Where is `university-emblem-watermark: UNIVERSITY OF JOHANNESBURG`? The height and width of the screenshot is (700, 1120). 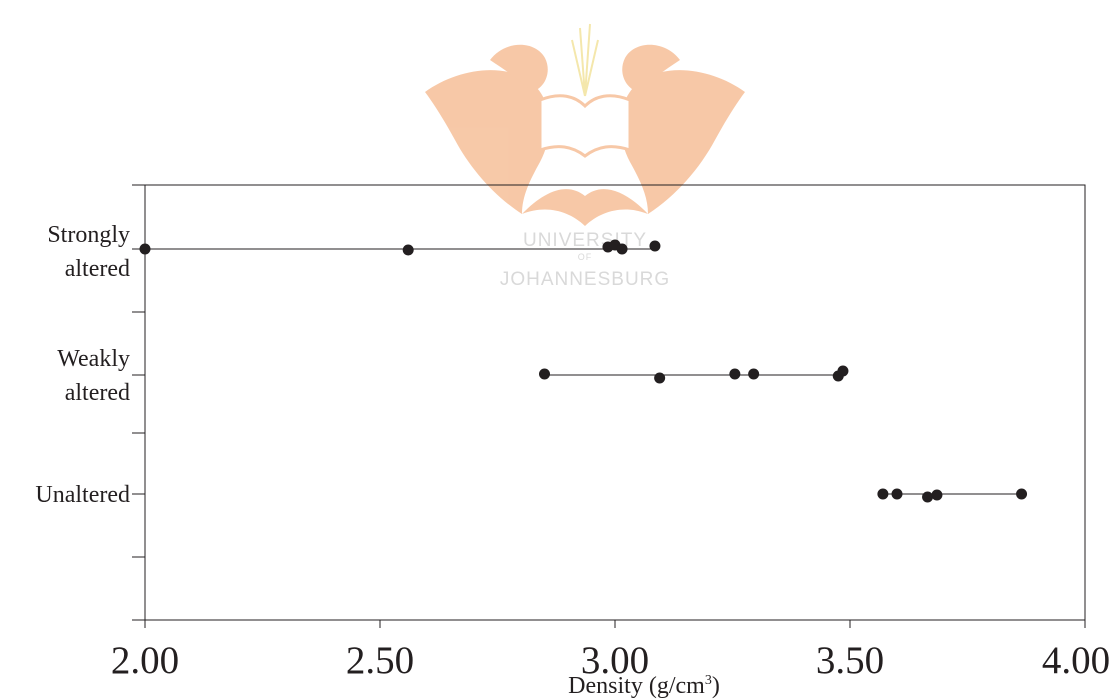 university-emblem-watermark: UNIVERSITY OF JOHANNESBURG is located at coordinates (585, 156).